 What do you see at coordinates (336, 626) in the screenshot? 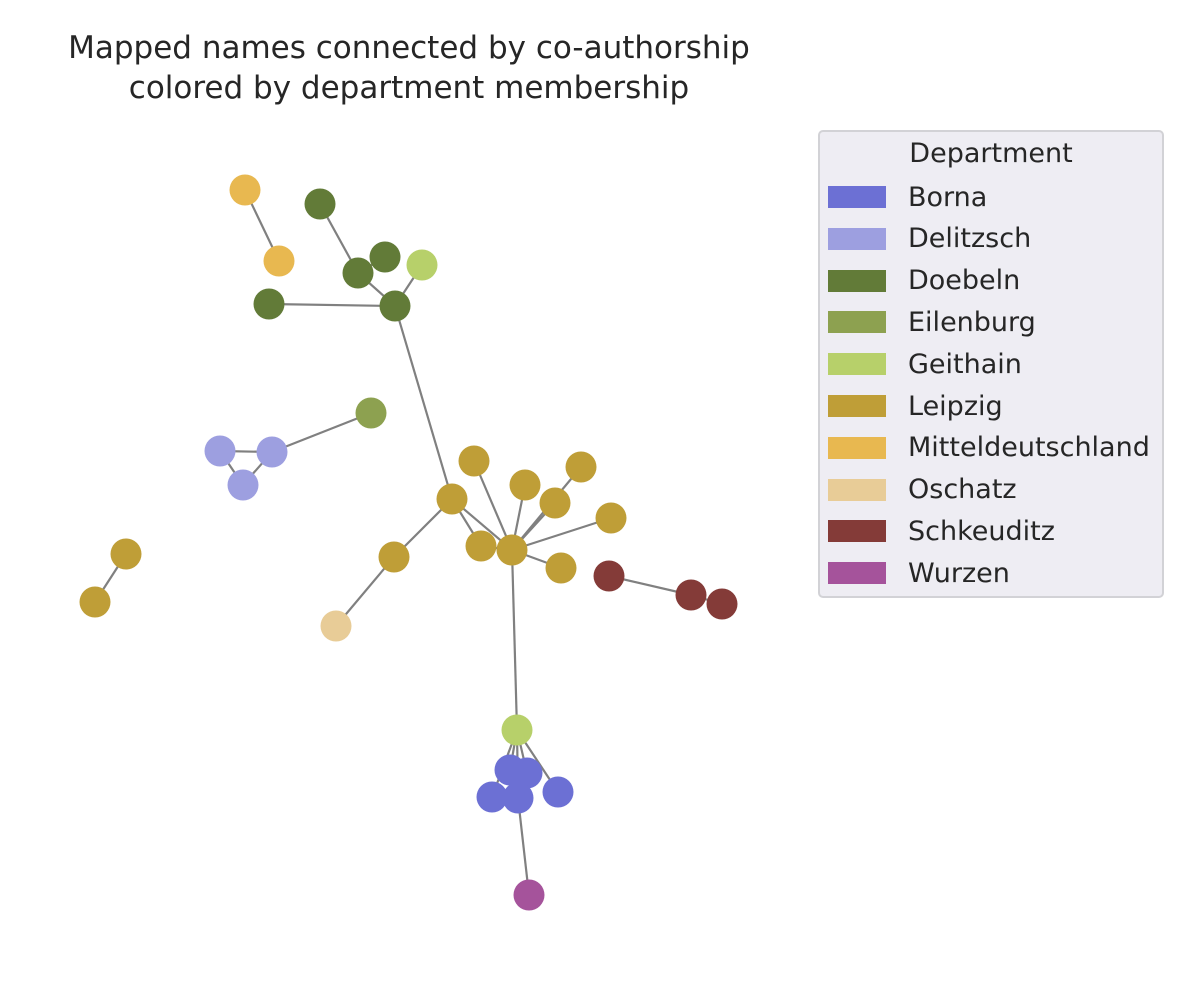
I see `author-node-oschatz` at bounding box center [336, 626].